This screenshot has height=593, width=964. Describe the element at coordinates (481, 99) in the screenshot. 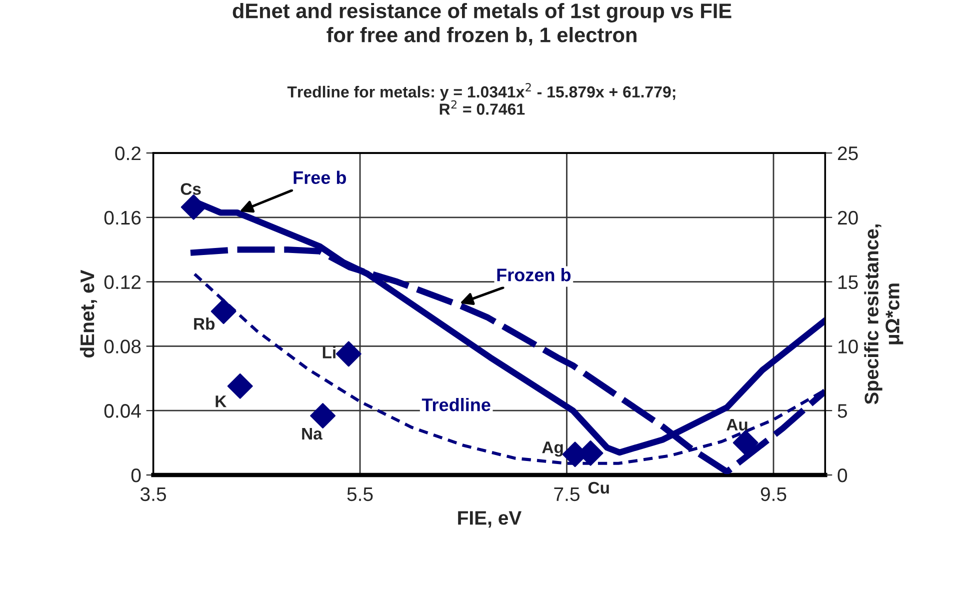

I see `text: Tredline for metals: y = 1.0341x$^{2}$ - 15.879x + 61.779; R$^{2}$ = 0.7461` at that location.